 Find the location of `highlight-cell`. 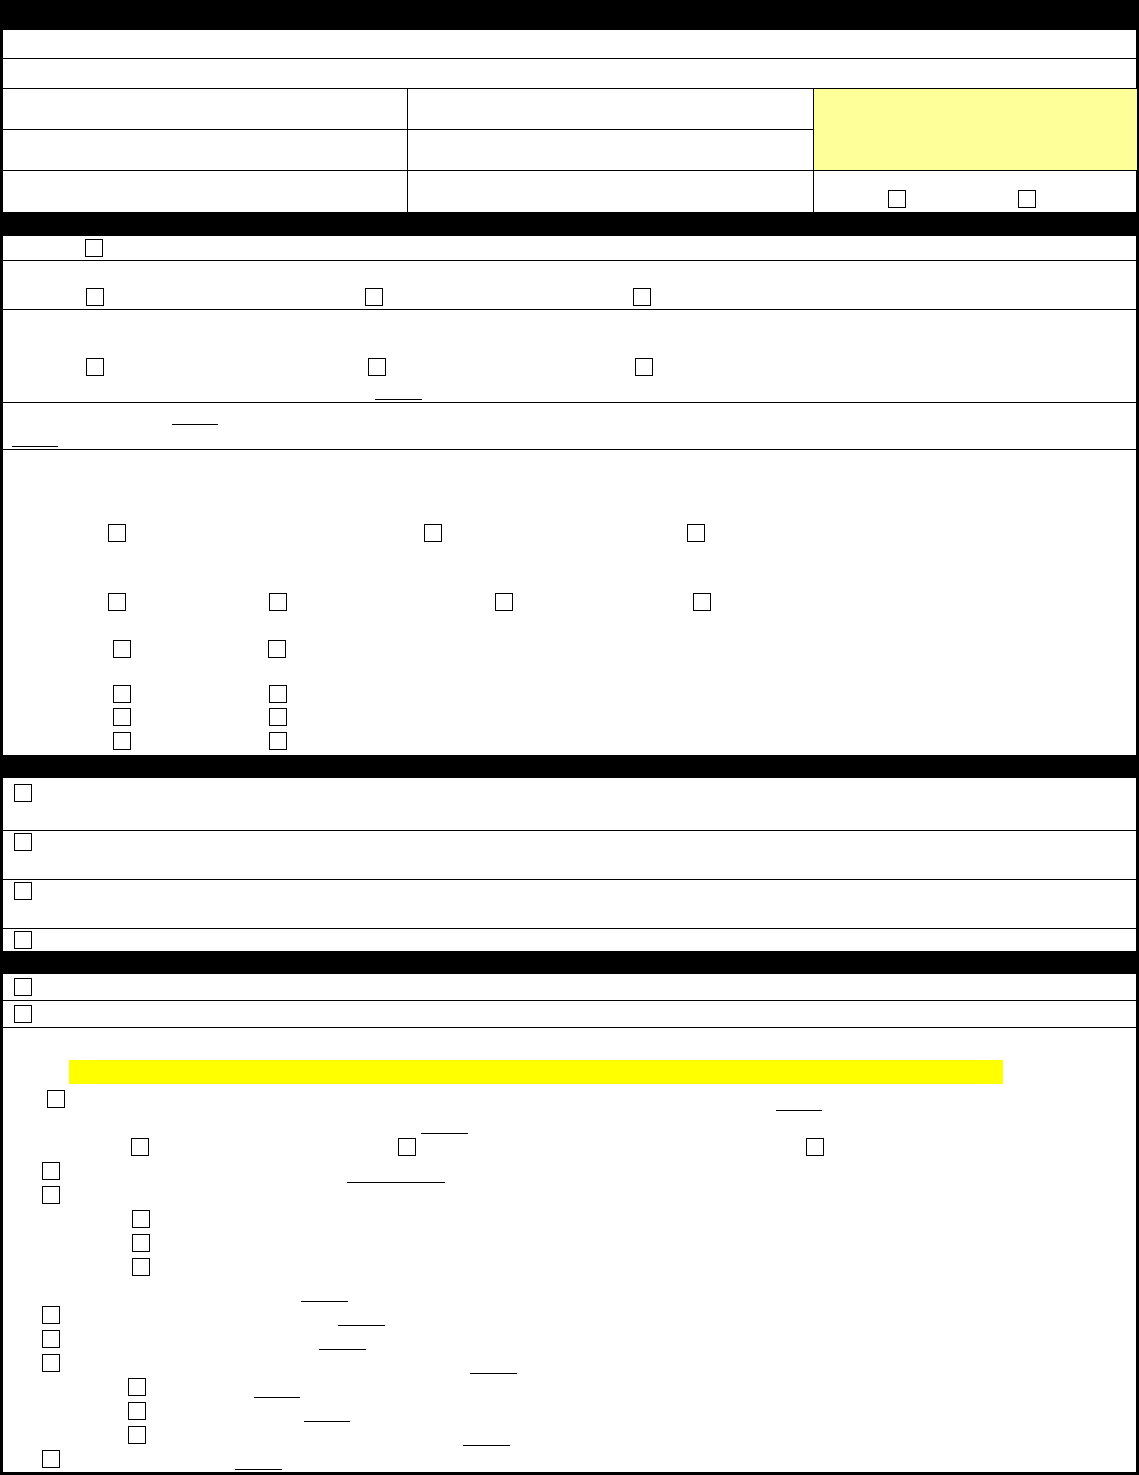

highlight-cell is located at coordinates (975, 129).